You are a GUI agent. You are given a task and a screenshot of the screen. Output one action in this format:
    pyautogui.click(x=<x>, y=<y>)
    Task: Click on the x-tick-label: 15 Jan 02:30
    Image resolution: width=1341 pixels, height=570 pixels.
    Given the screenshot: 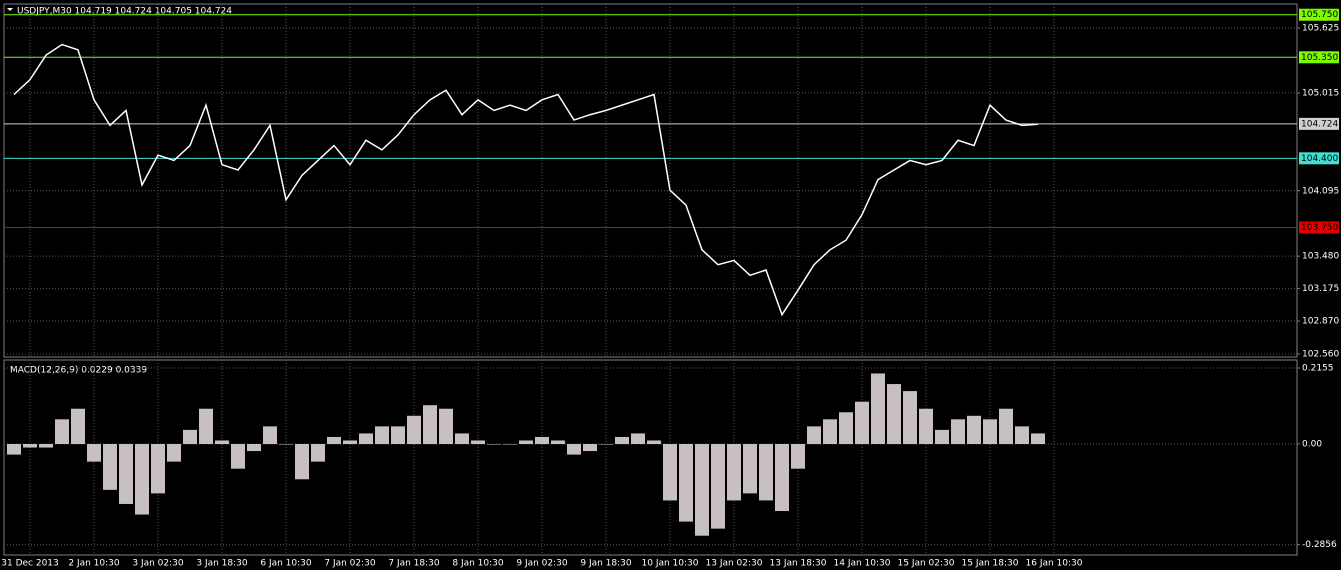 What is the action you would take?
    pyautogui.click(x=926, y=564)
    